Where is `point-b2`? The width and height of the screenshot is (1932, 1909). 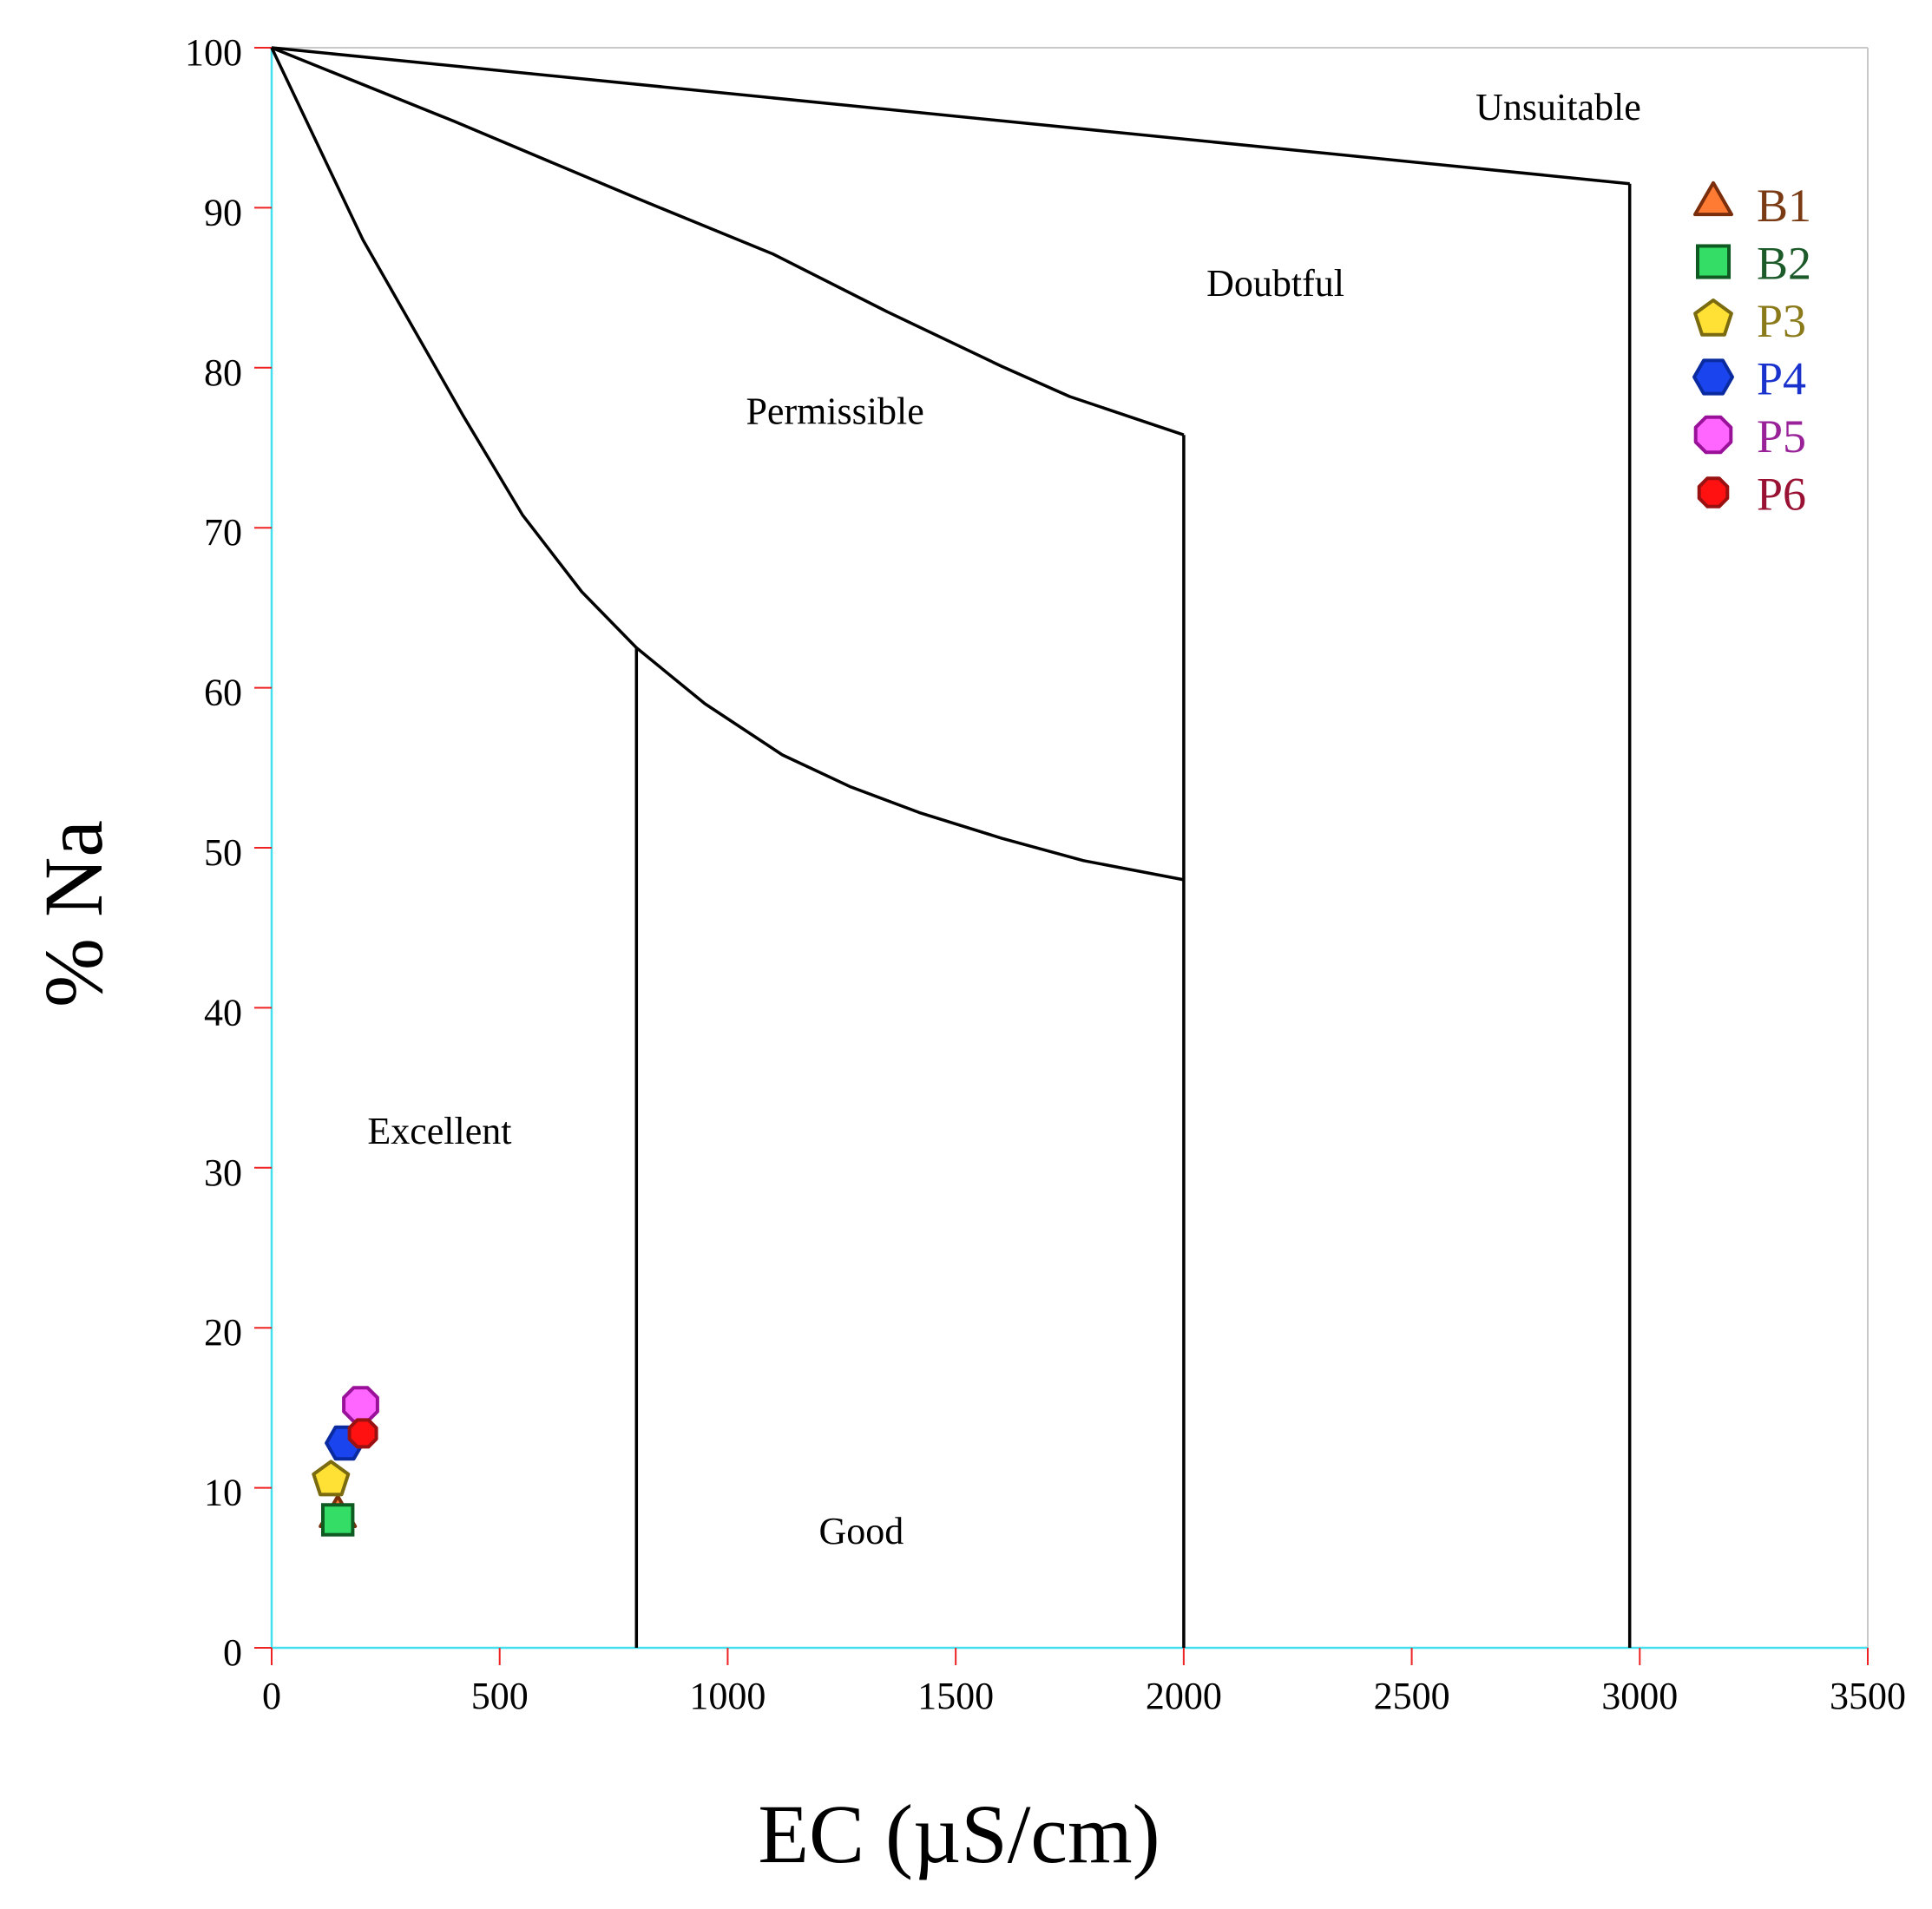
point-b2 is located at coordinates (338, 1520).